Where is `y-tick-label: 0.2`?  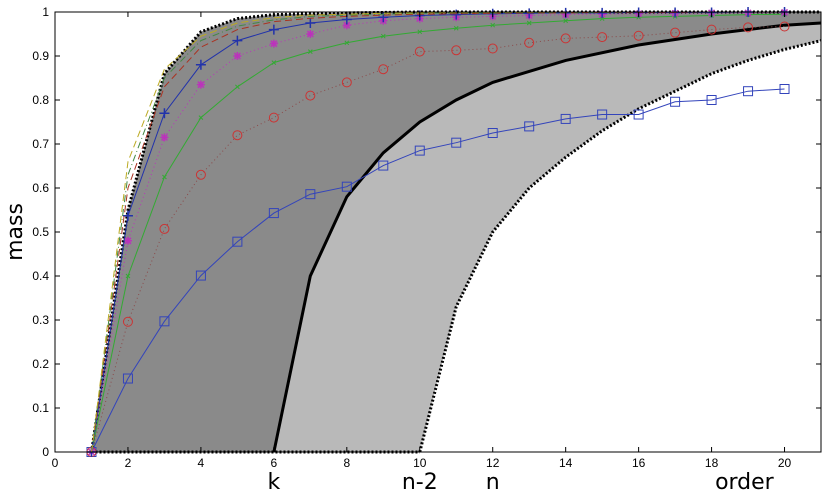 y-tick-label: 0.2 is located at coordinates (40, 364).